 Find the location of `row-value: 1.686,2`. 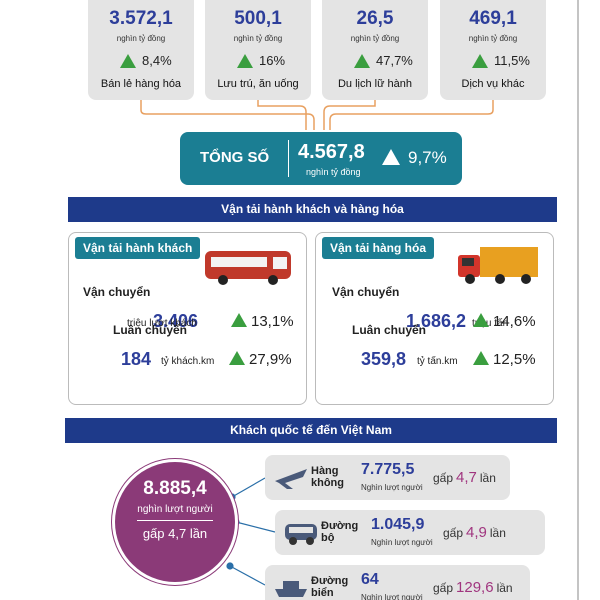

row-value: 1.686,2 is located at coordinates (436, 321).